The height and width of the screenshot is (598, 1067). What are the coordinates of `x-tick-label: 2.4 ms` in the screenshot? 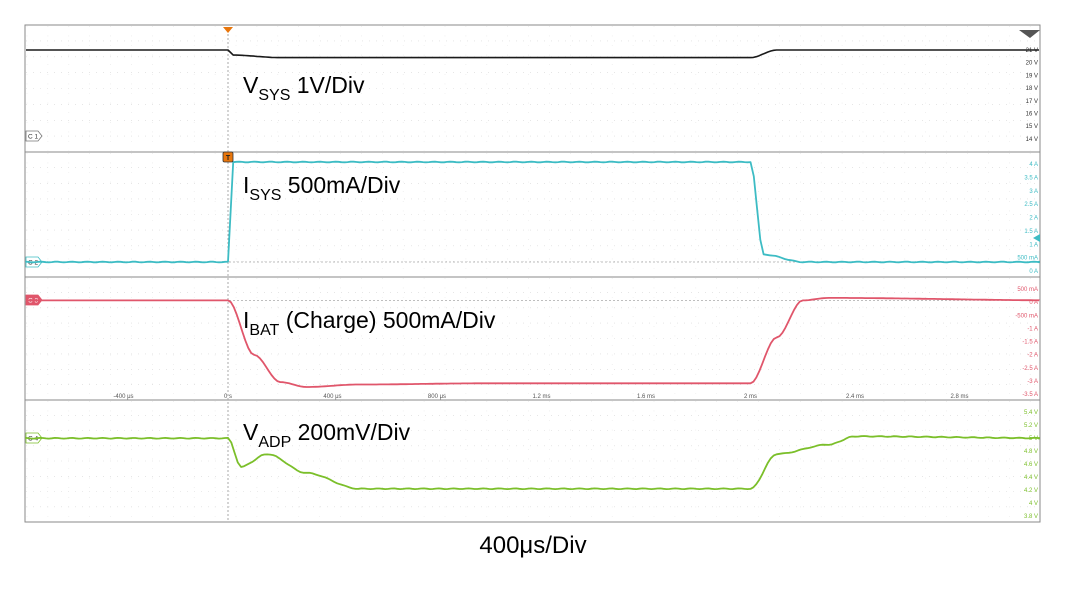 It's located at (855, 397).